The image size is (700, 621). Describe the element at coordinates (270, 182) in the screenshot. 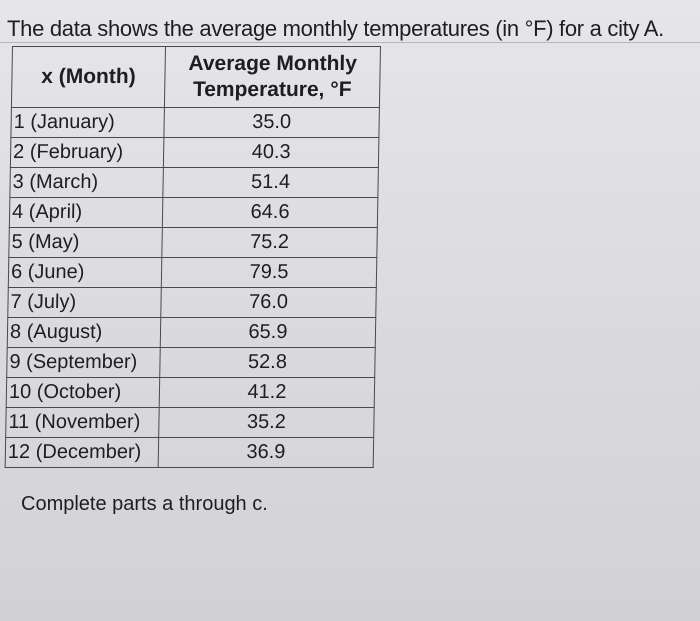

I see `temperature-cell: 51.4` at that location.